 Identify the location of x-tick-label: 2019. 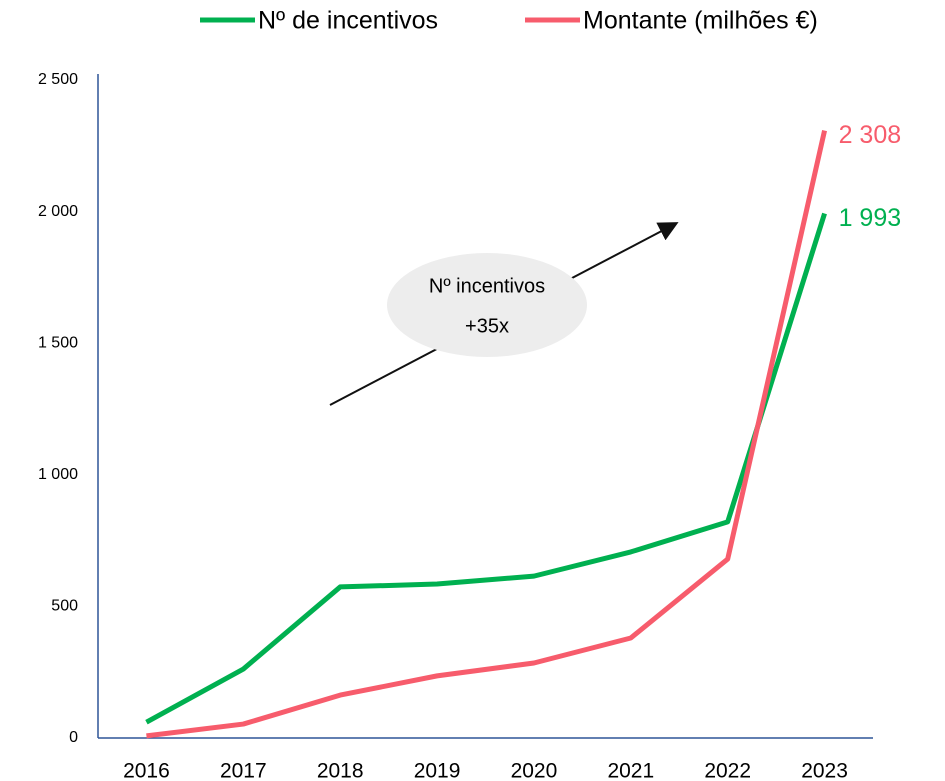
(437, 770).